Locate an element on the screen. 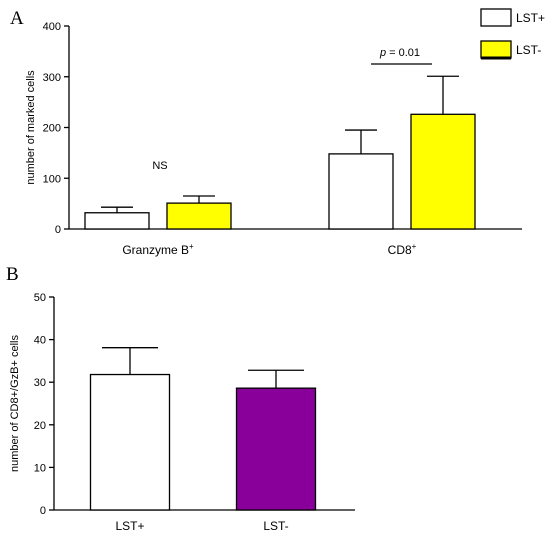  a-y-axis-title: number of marked cells is located at coordinates (31, 127).